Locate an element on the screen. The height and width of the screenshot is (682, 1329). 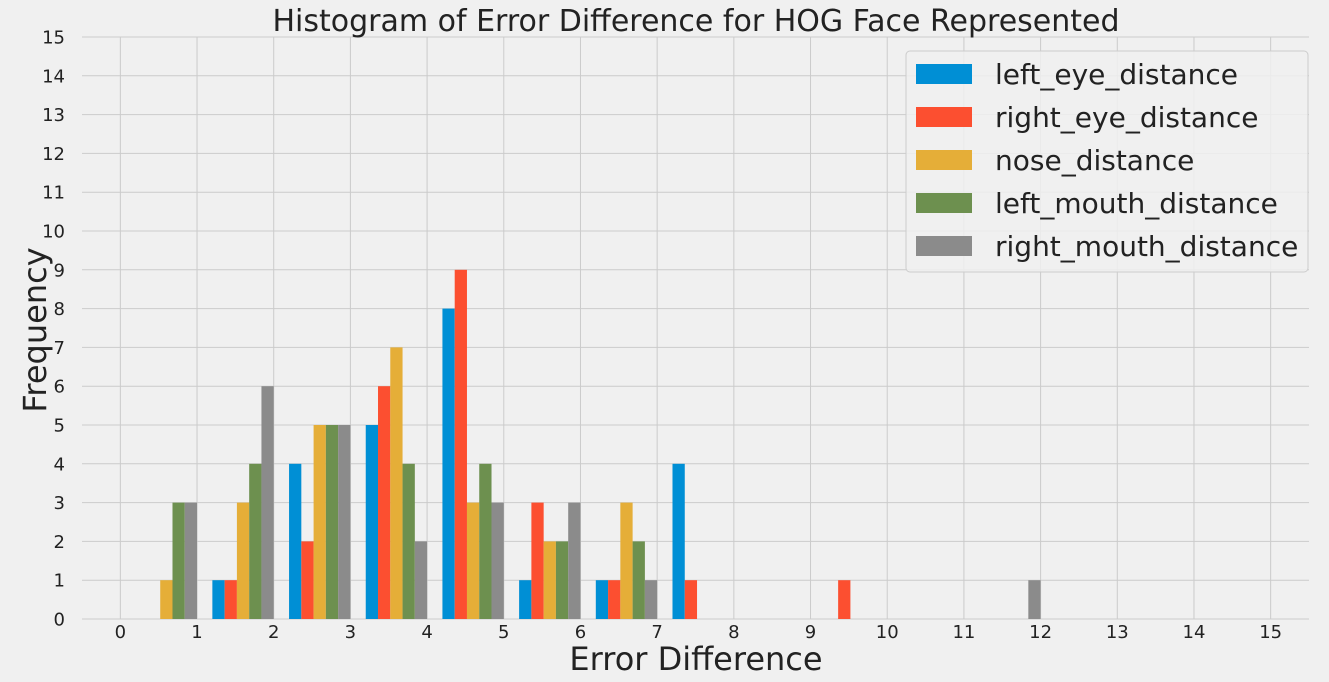
x-tick-labels: 0 1 2 3 4 5 6 7 8 9 10 11 12 13 14 15 is located at coordinates (698, 632).